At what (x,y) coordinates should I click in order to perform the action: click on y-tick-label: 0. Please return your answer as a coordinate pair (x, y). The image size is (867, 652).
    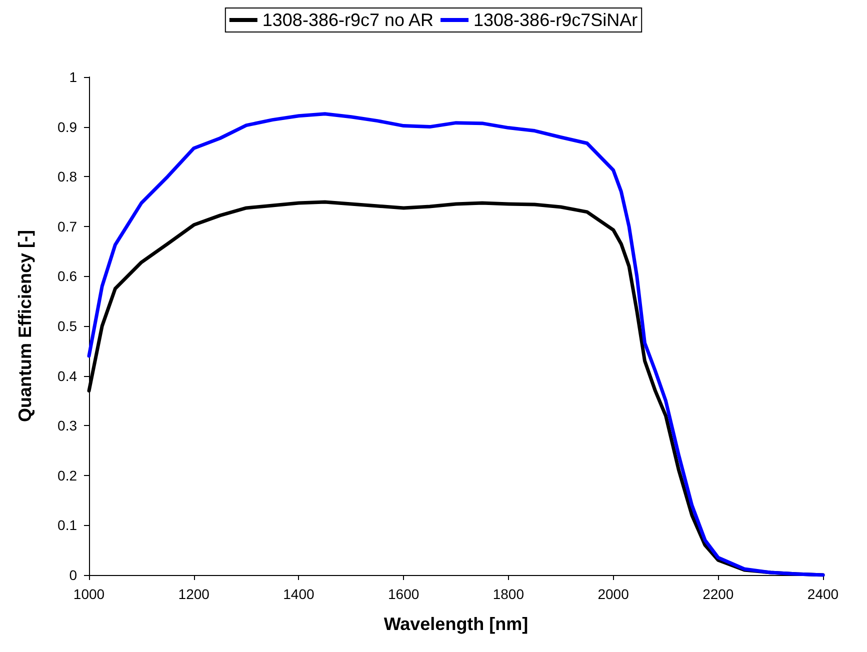
    Looking at the image, I should click on (73, 575).